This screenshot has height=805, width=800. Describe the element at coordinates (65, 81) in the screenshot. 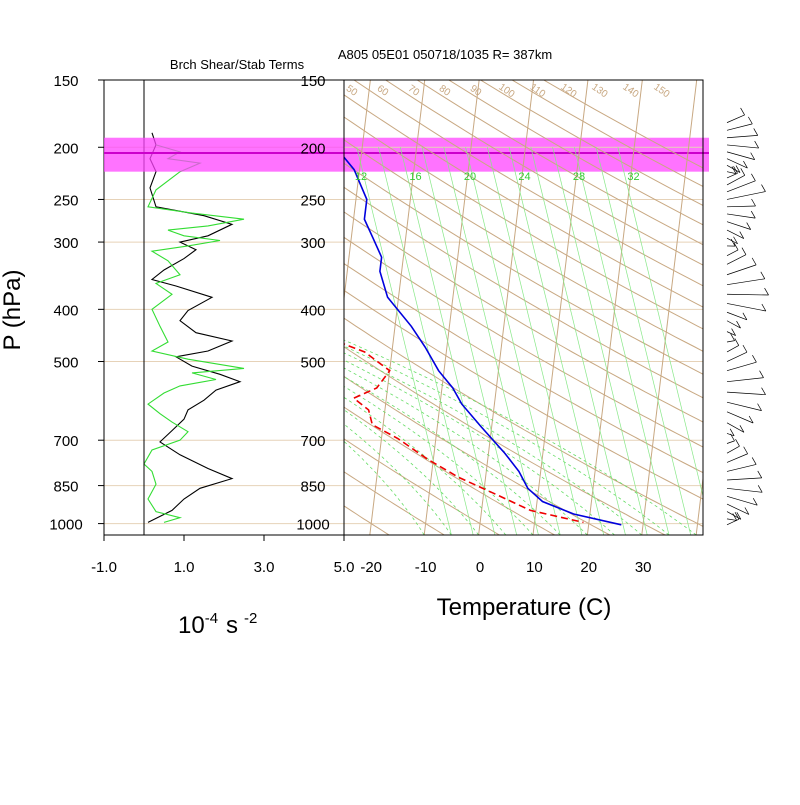

I see `left-y-tick-150: 150` at that location.